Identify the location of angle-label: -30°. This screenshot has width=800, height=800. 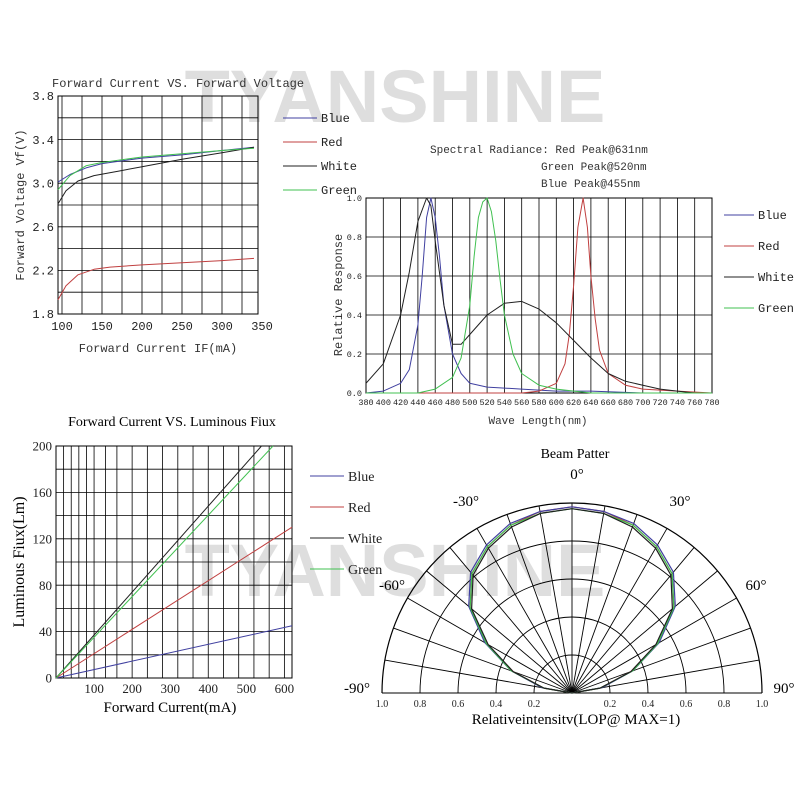
(466, 502).